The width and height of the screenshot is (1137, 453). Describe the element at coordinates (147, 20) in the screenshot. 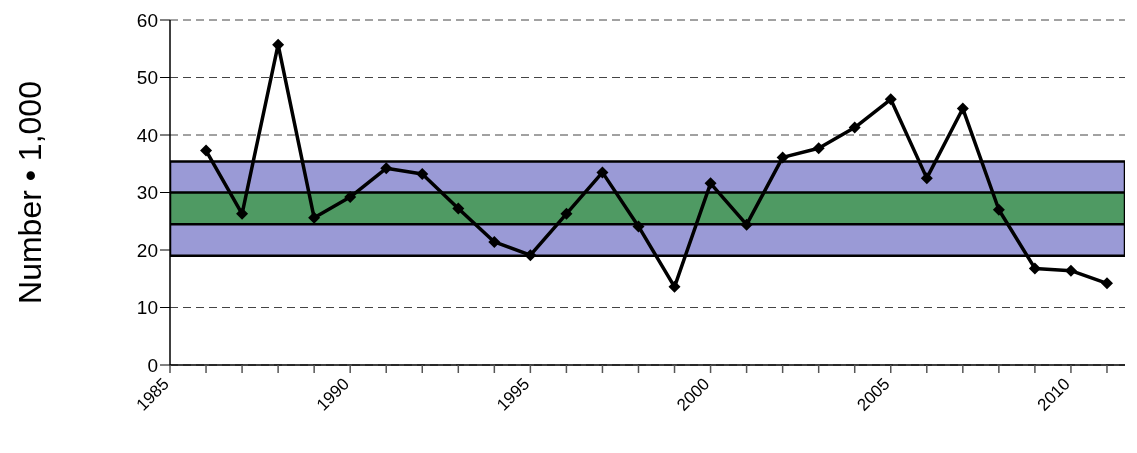

I see `y-tick-label: 60` at that location.